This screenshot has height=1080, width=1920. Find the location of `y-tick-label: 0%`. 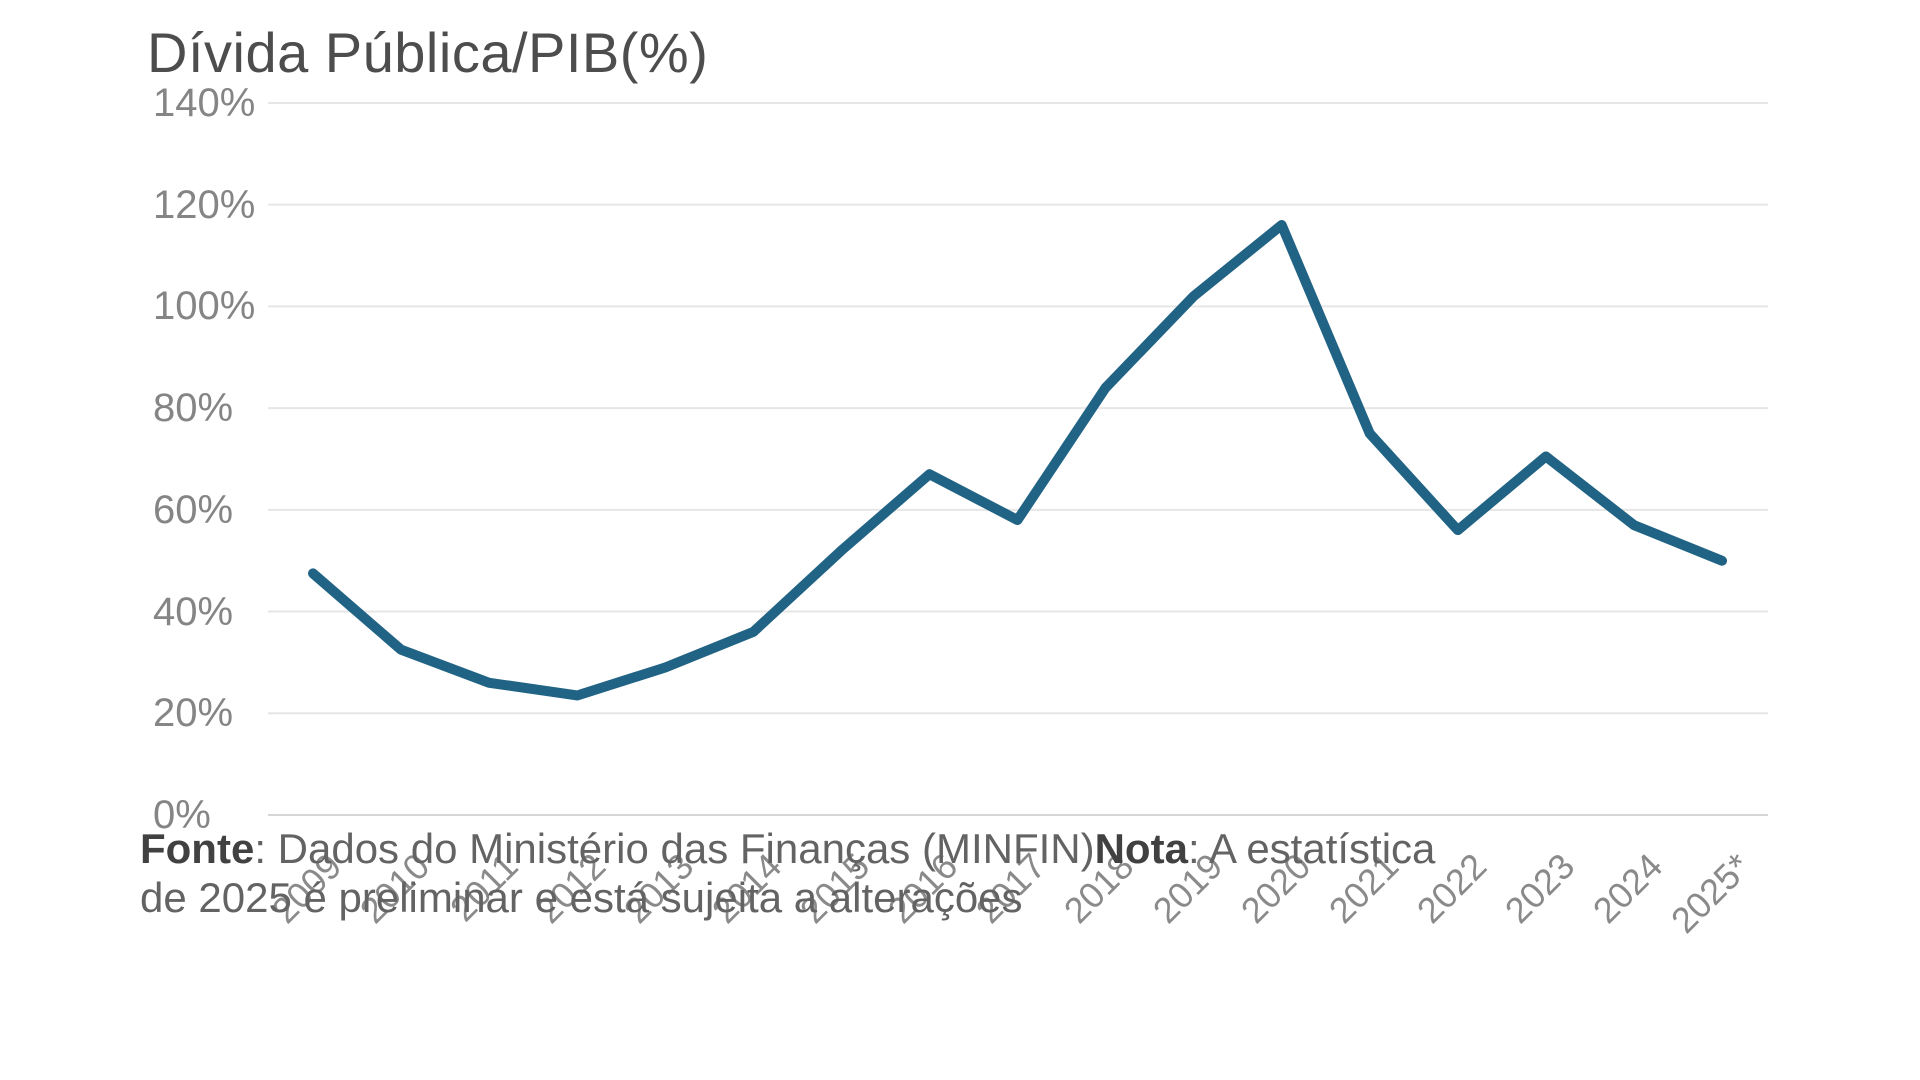

y-tick-label: 0% is located at coordinates (182, 815).